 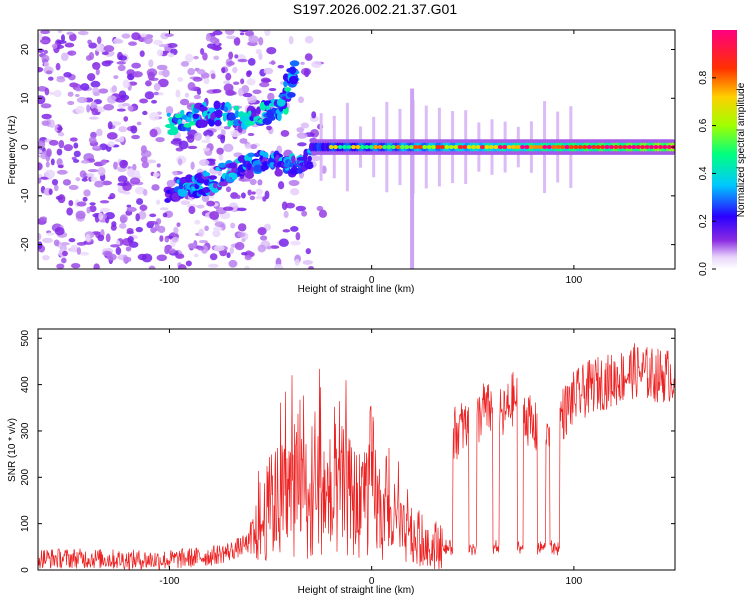 What do you see at coordinates (703, 269) in the screenshot?
I see `colorbar-tick-label: 0.0` at bounding box center [703, 269].